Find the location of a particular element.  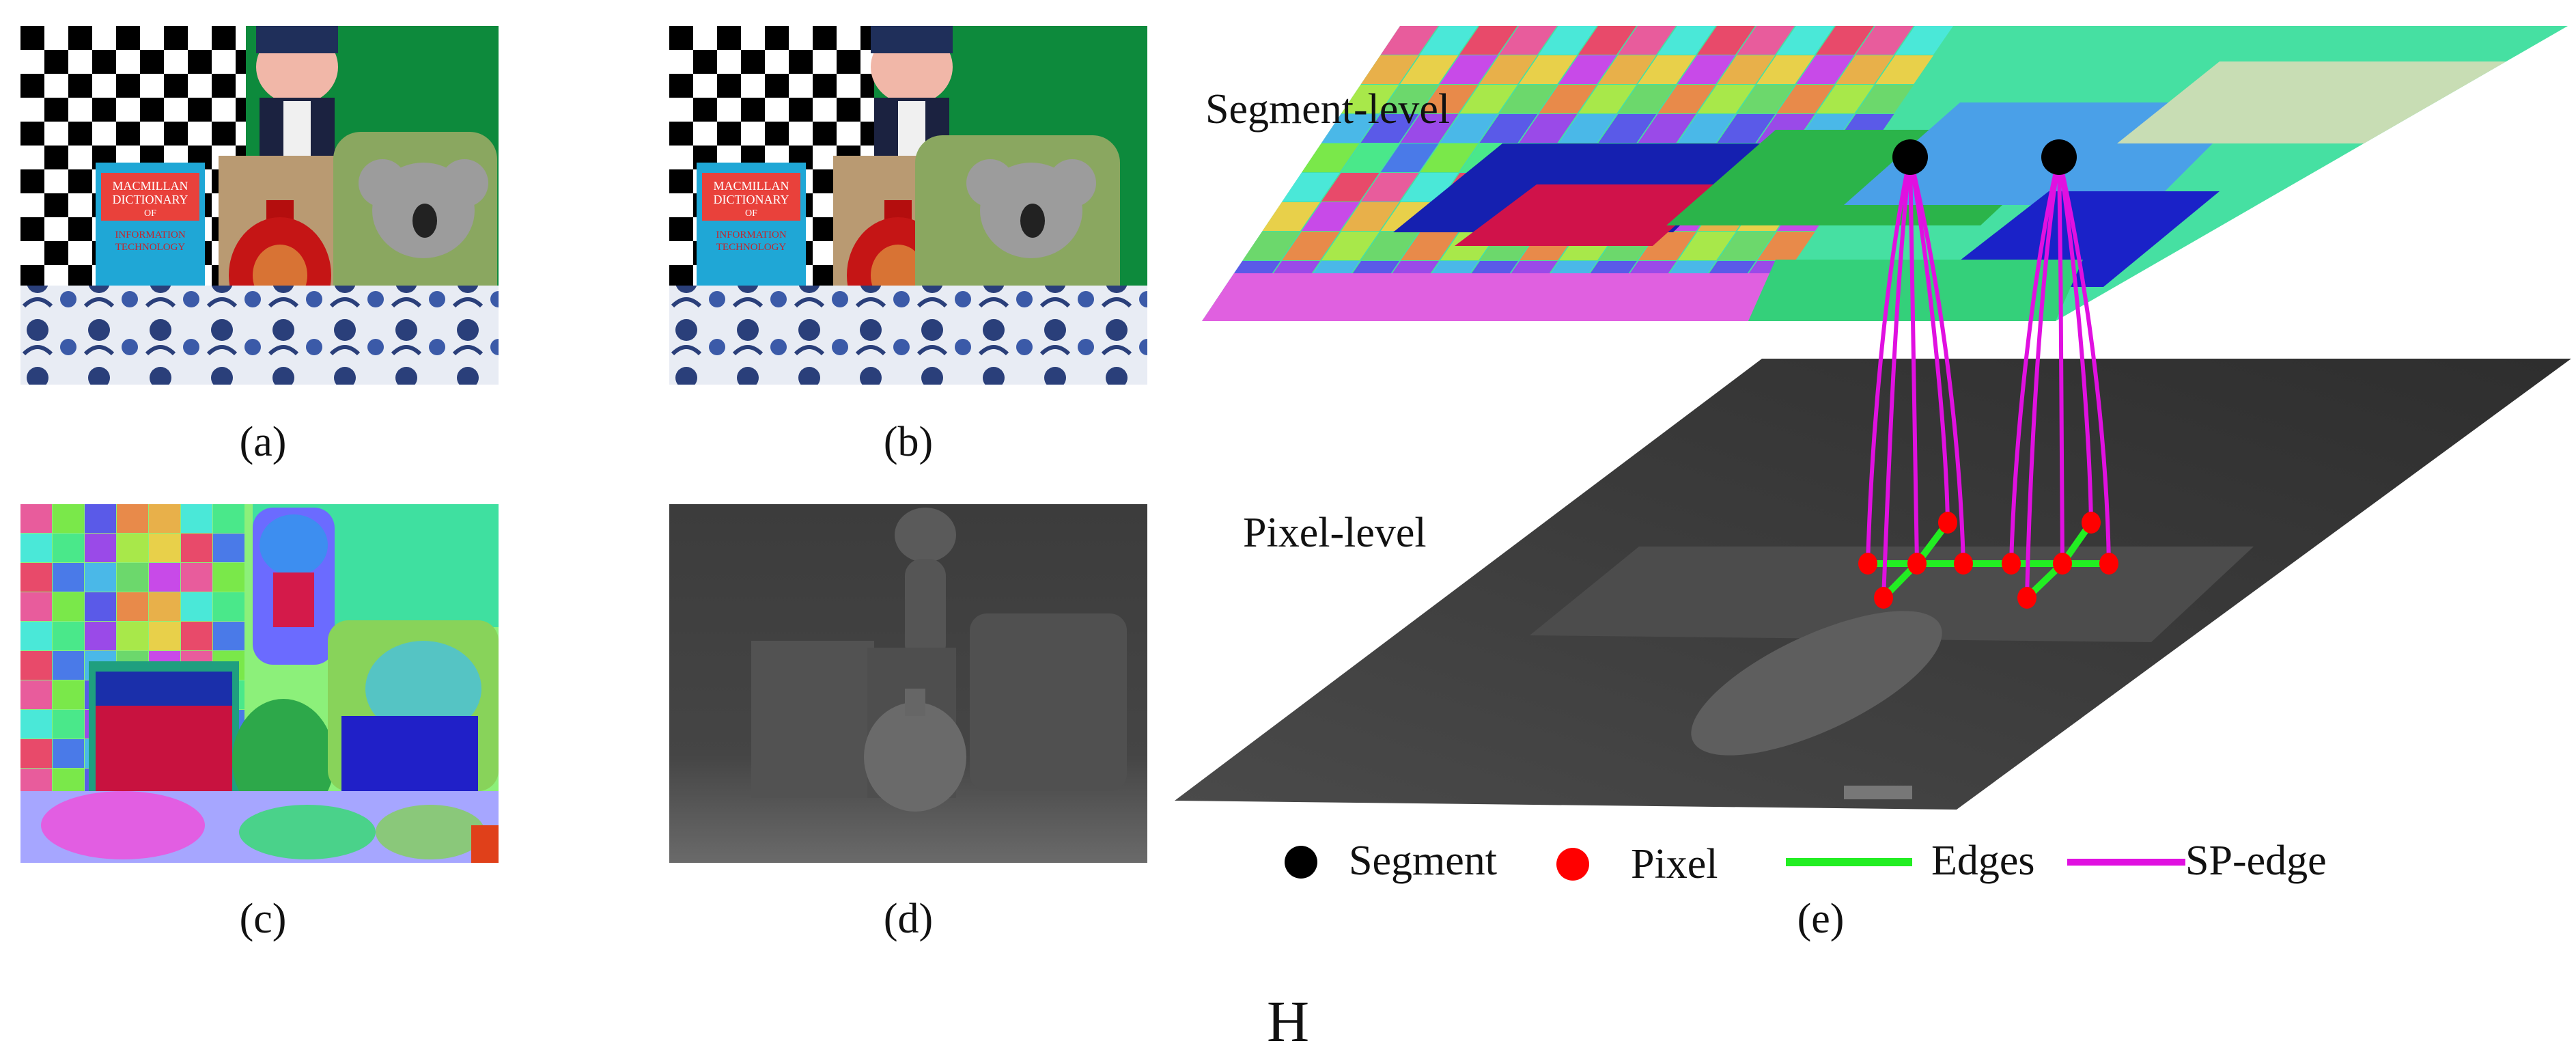

legend-sp-edge-label: SP-edge is located at coordinates (2256, 861).